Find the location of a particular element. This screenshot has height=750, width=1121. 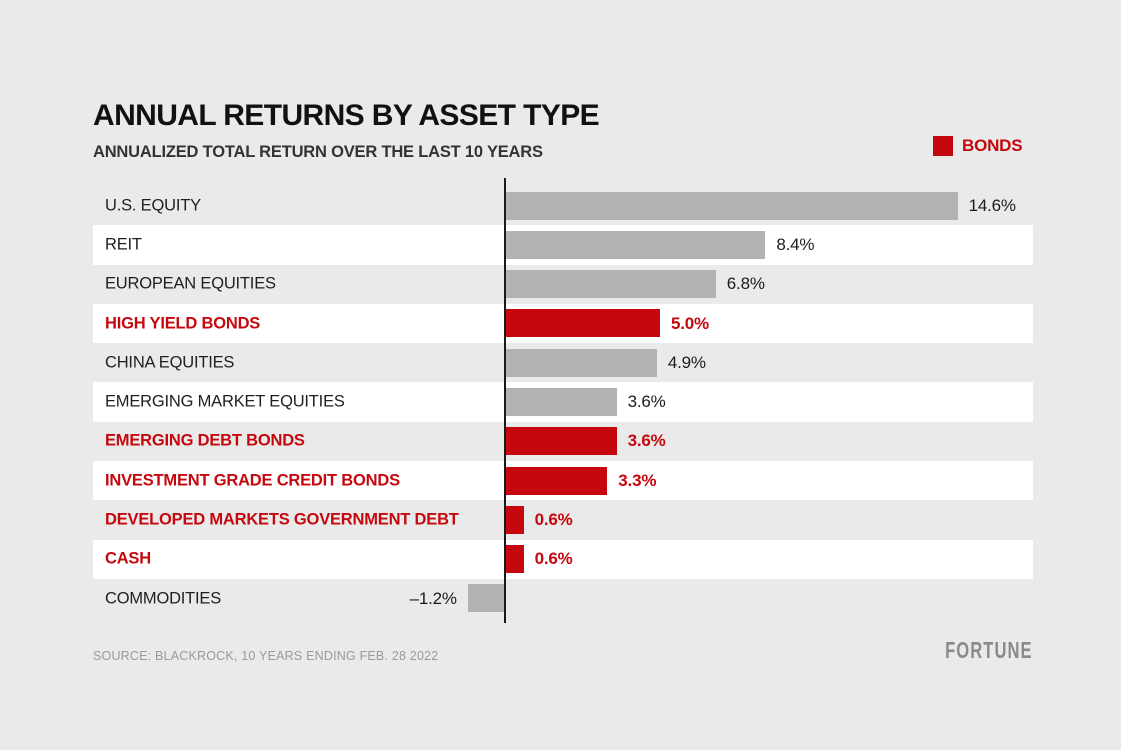

chart-title: ANNUAL RETURNS BY ASSET TYPE is located at coordinates (346, 115).